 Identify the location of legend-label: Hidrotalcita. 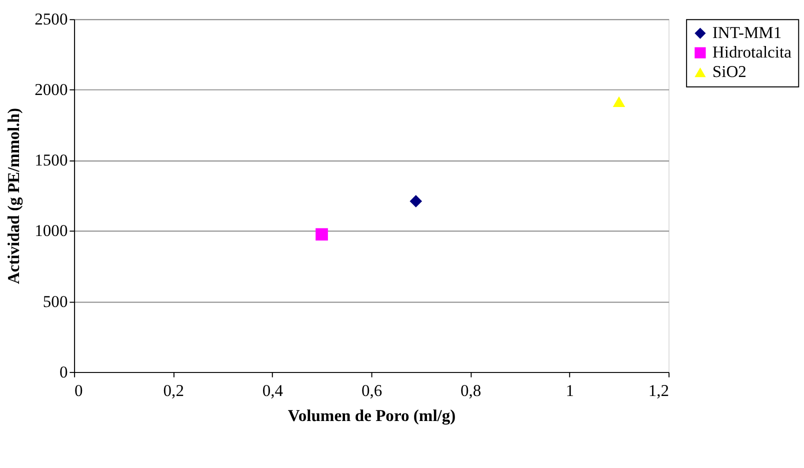
(752, 52).